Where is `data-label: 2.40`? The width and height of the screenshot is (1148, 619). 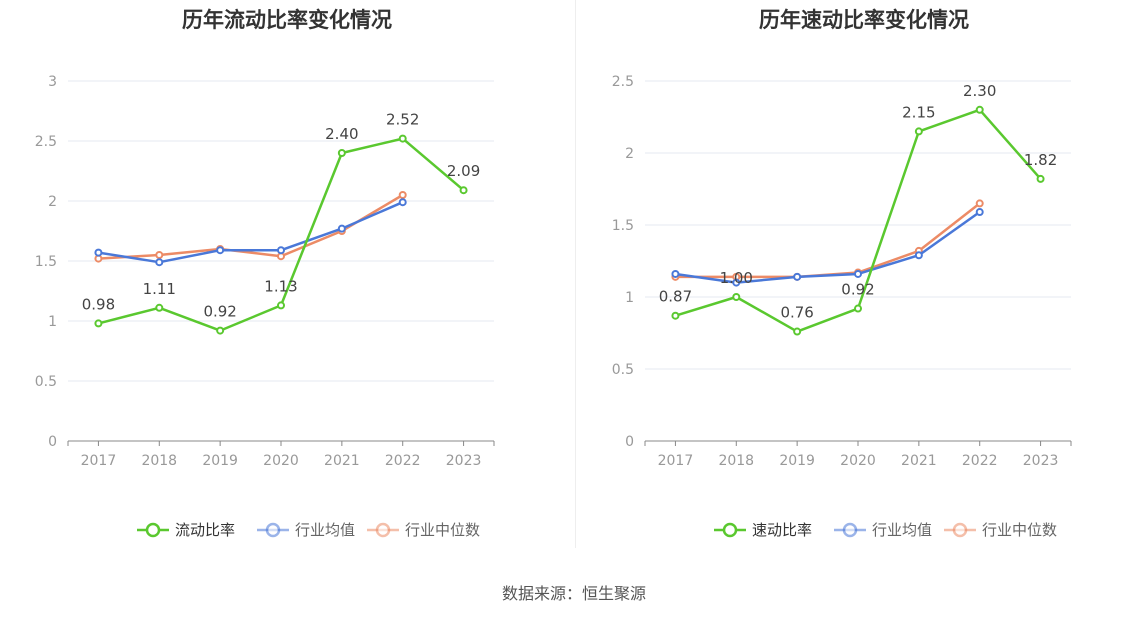
data-label: 2.40 is located at coordinates (341, 134).